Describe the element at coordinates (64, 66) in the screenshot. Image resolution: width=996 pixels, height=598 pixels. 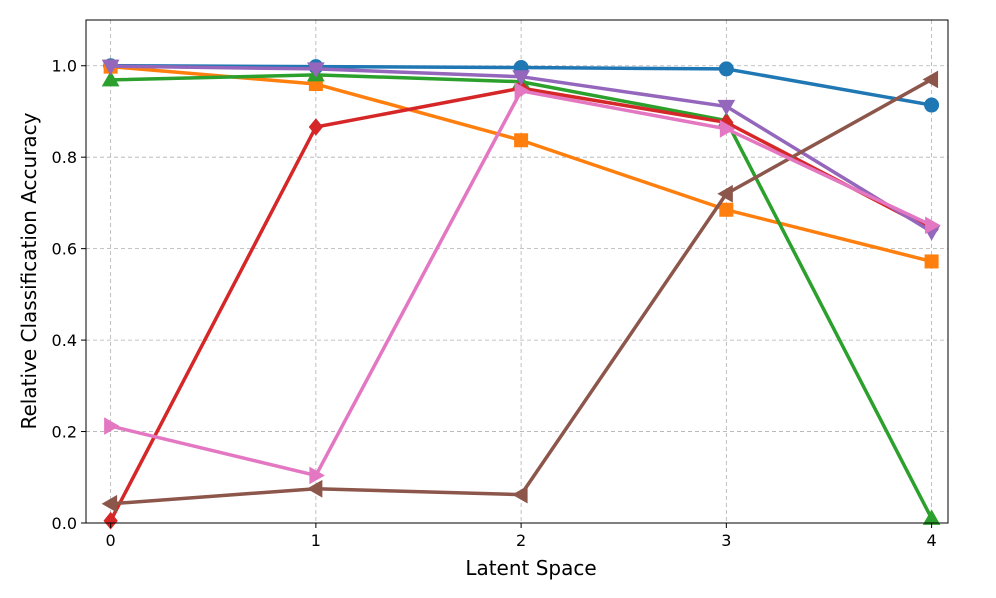
I see `y-tick-label: 1.0` at that location.